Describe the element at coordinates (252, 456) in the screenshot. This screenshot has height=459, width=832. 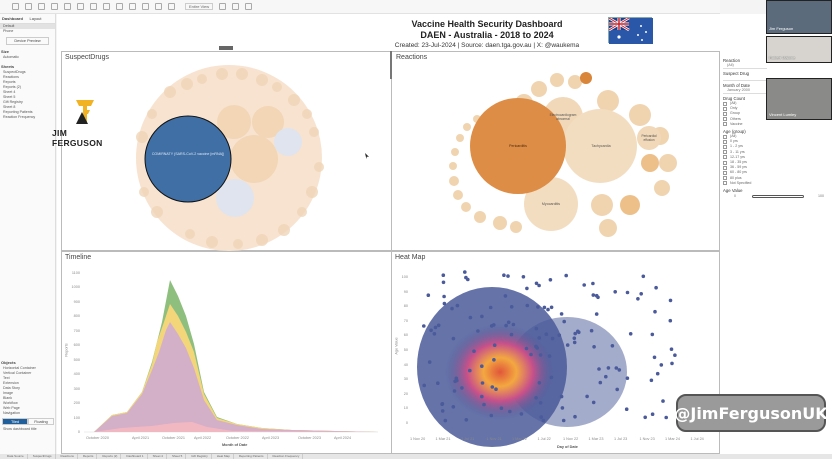
I see `sheet-tab: Reporting Patients` at that location.